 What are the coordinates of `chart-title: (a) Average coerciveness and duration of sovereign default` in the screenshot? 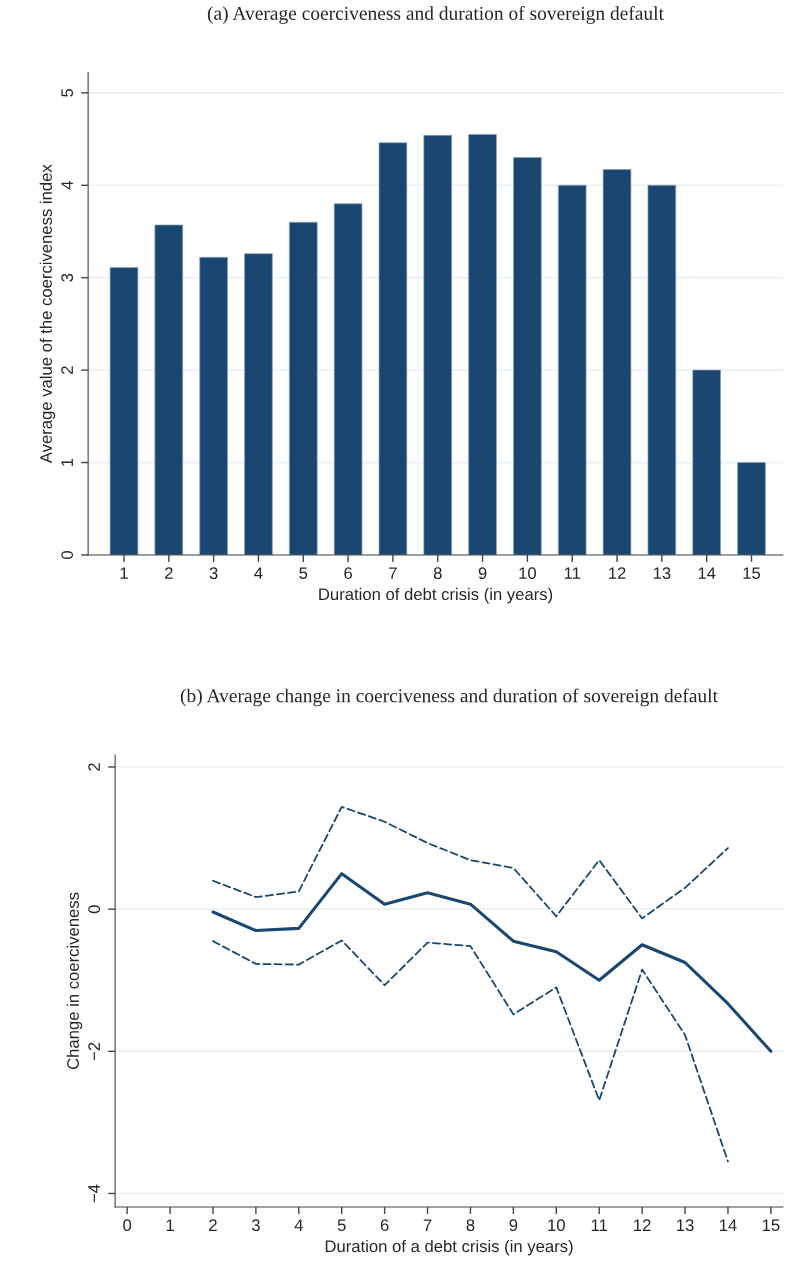 It's located at (435, 15).